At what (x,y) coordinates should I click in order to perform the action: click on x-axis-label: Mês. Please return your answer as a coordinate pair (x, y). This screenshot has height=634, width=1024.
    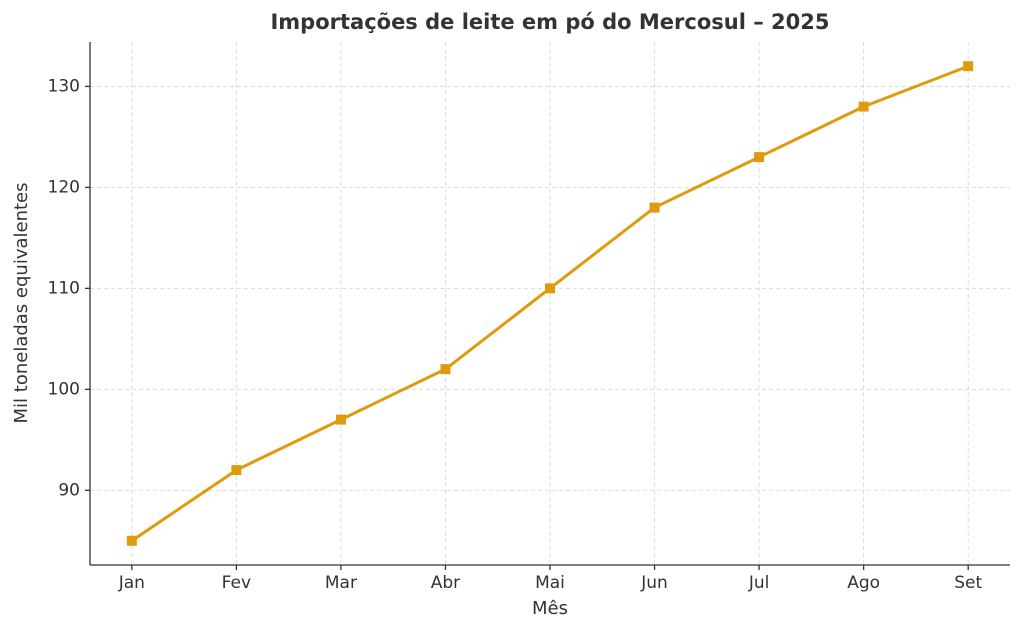
    Looking at the image, I should click on (550, 608).